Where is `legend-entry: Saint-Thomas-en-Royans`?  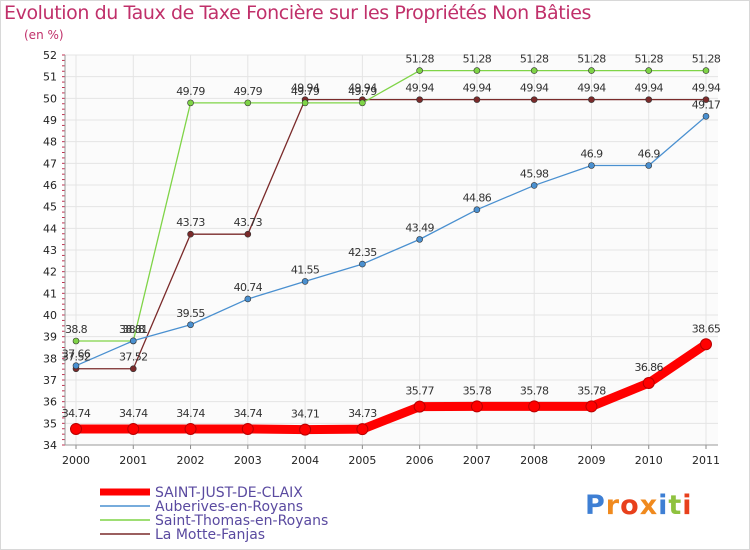
legend-entry: Saint-Thomas-en-Royans is located at coordinates (241, 521).